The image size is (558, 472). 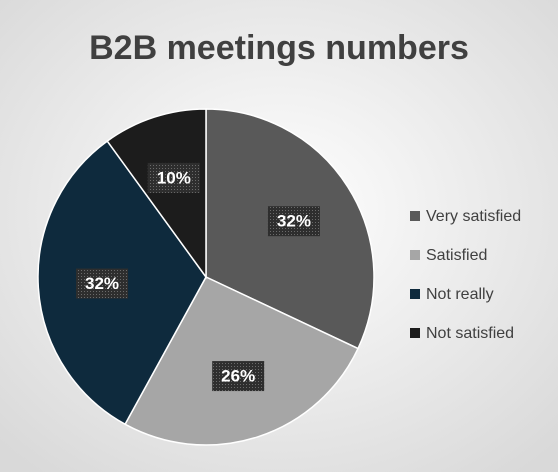 I want to click on legend-label: Not really, so click(x=460, y=294).